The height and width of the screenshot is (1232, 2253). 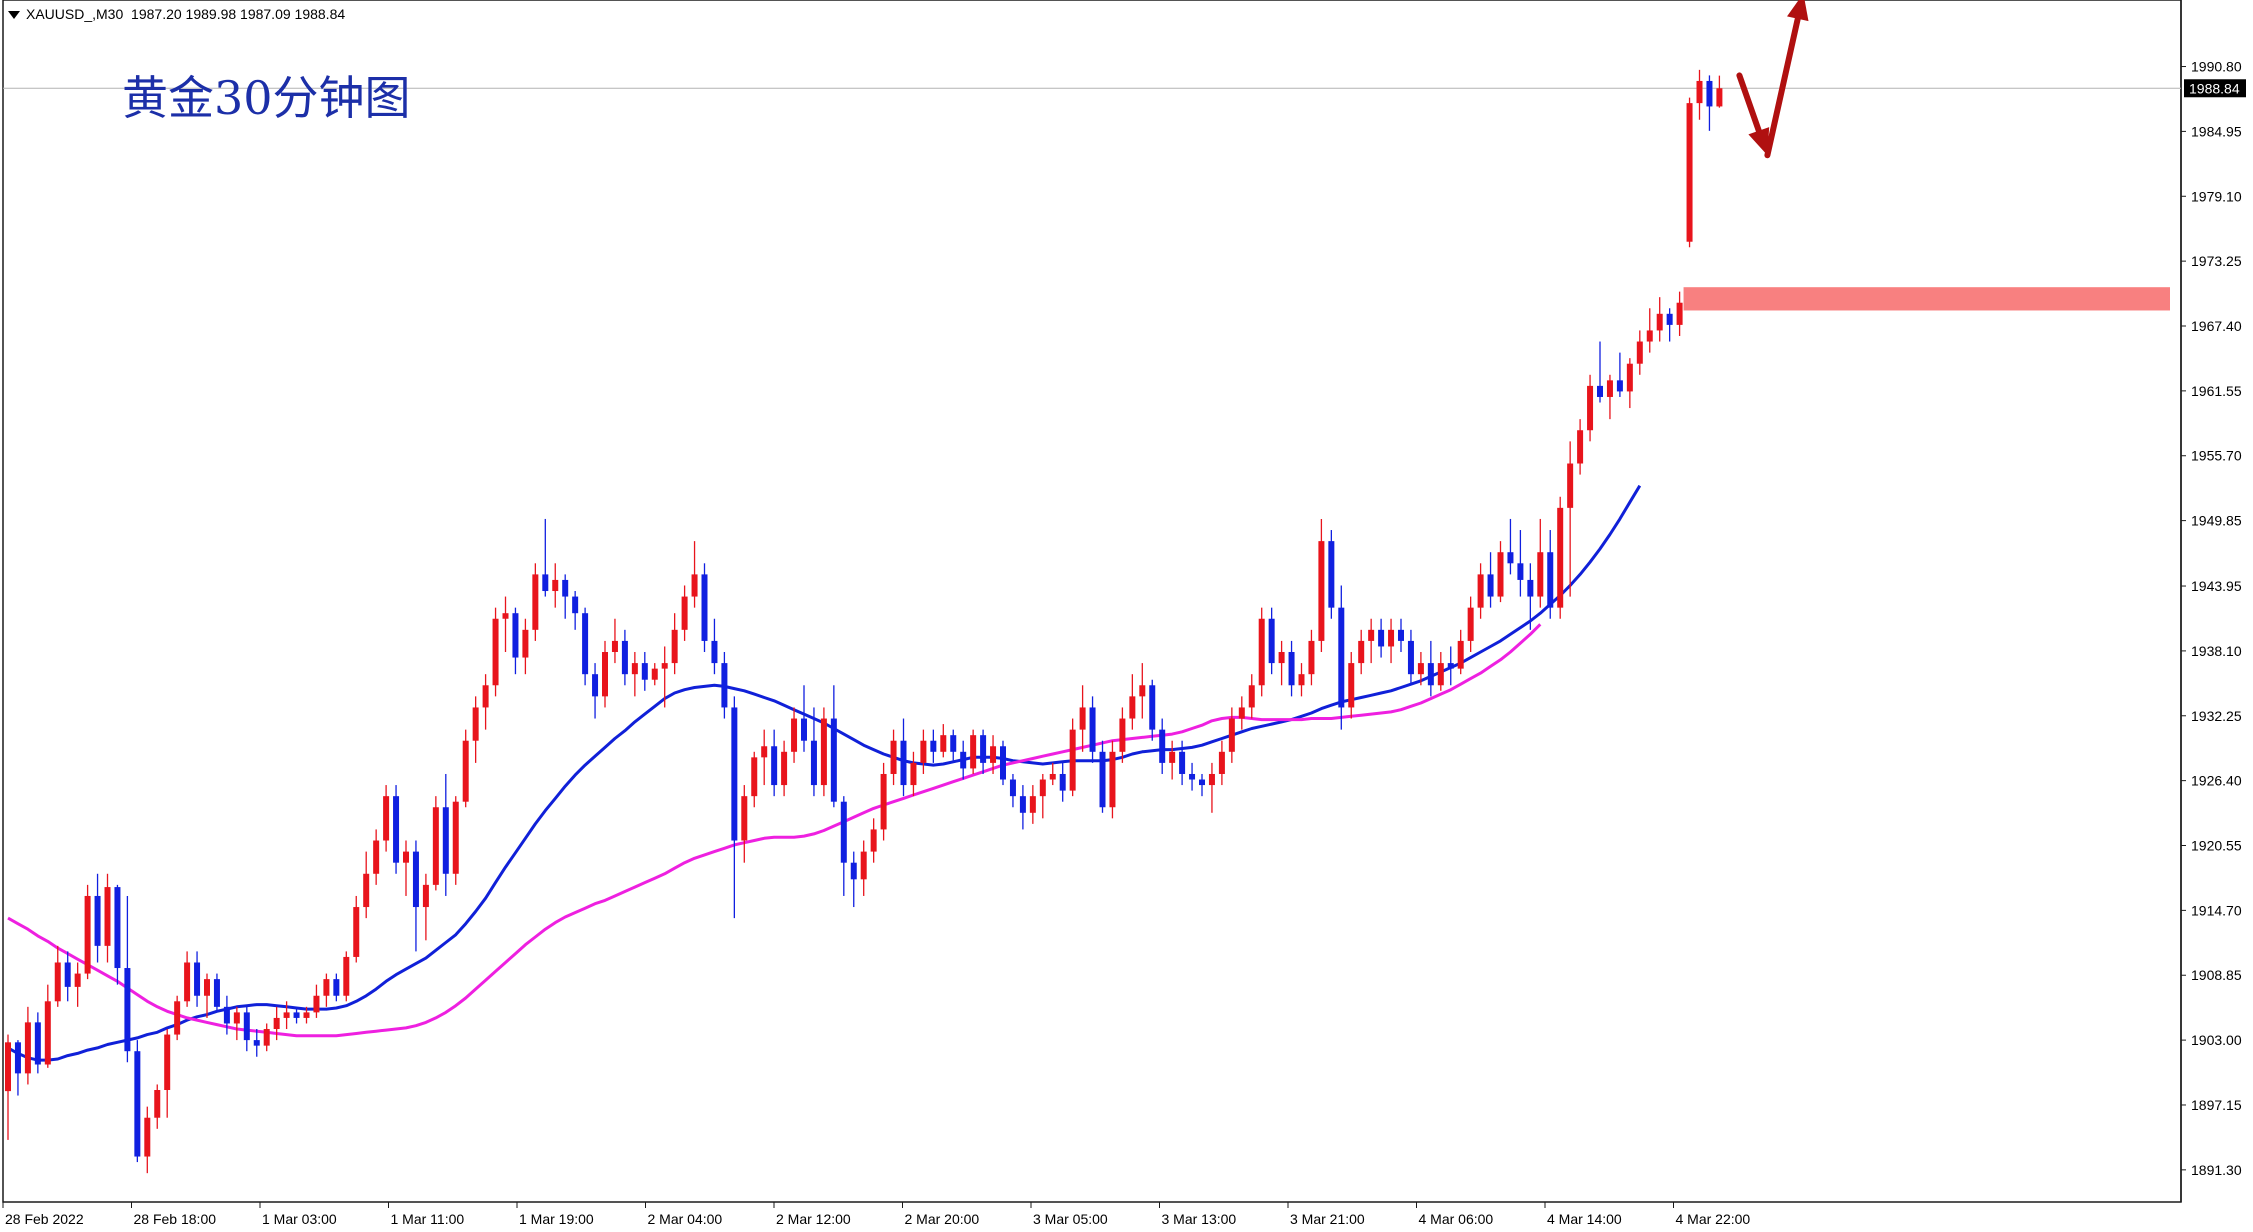 I want to click on y-tick-label: 1897.15, so click(x=2216, y=1105).